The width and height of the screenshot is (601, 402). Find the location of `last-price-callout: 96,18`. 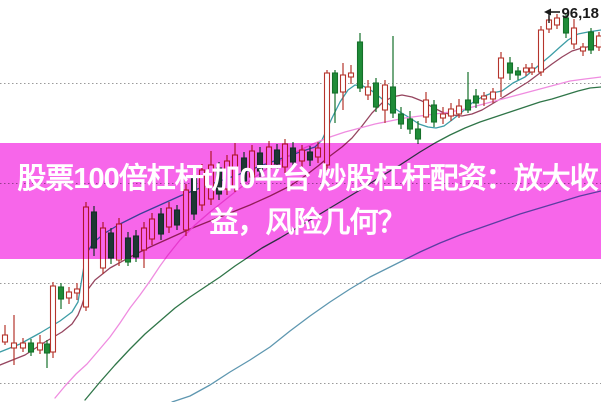

last-price-callout: 96,18 is located at coordinates (571, 13).